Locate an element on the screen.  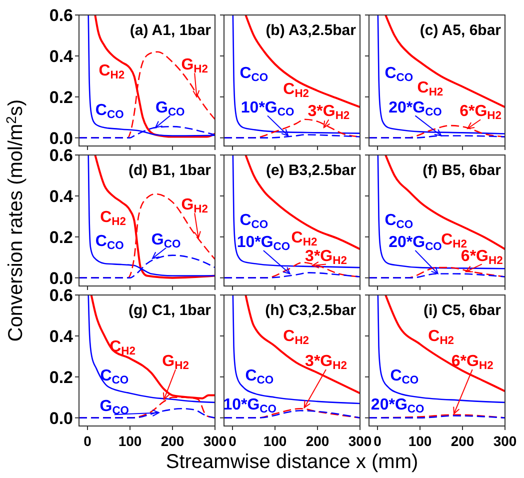
text: (a) A1, 1bar is located at coordinates (171, 30).